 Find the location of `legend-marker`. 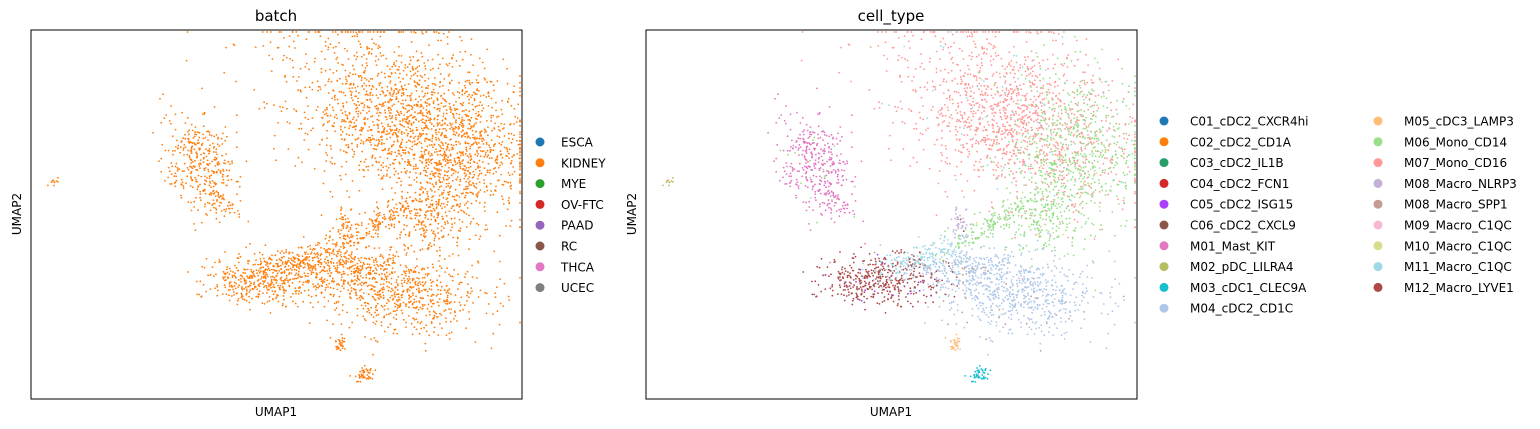

legend-marker is located at coordinates (540, 246).